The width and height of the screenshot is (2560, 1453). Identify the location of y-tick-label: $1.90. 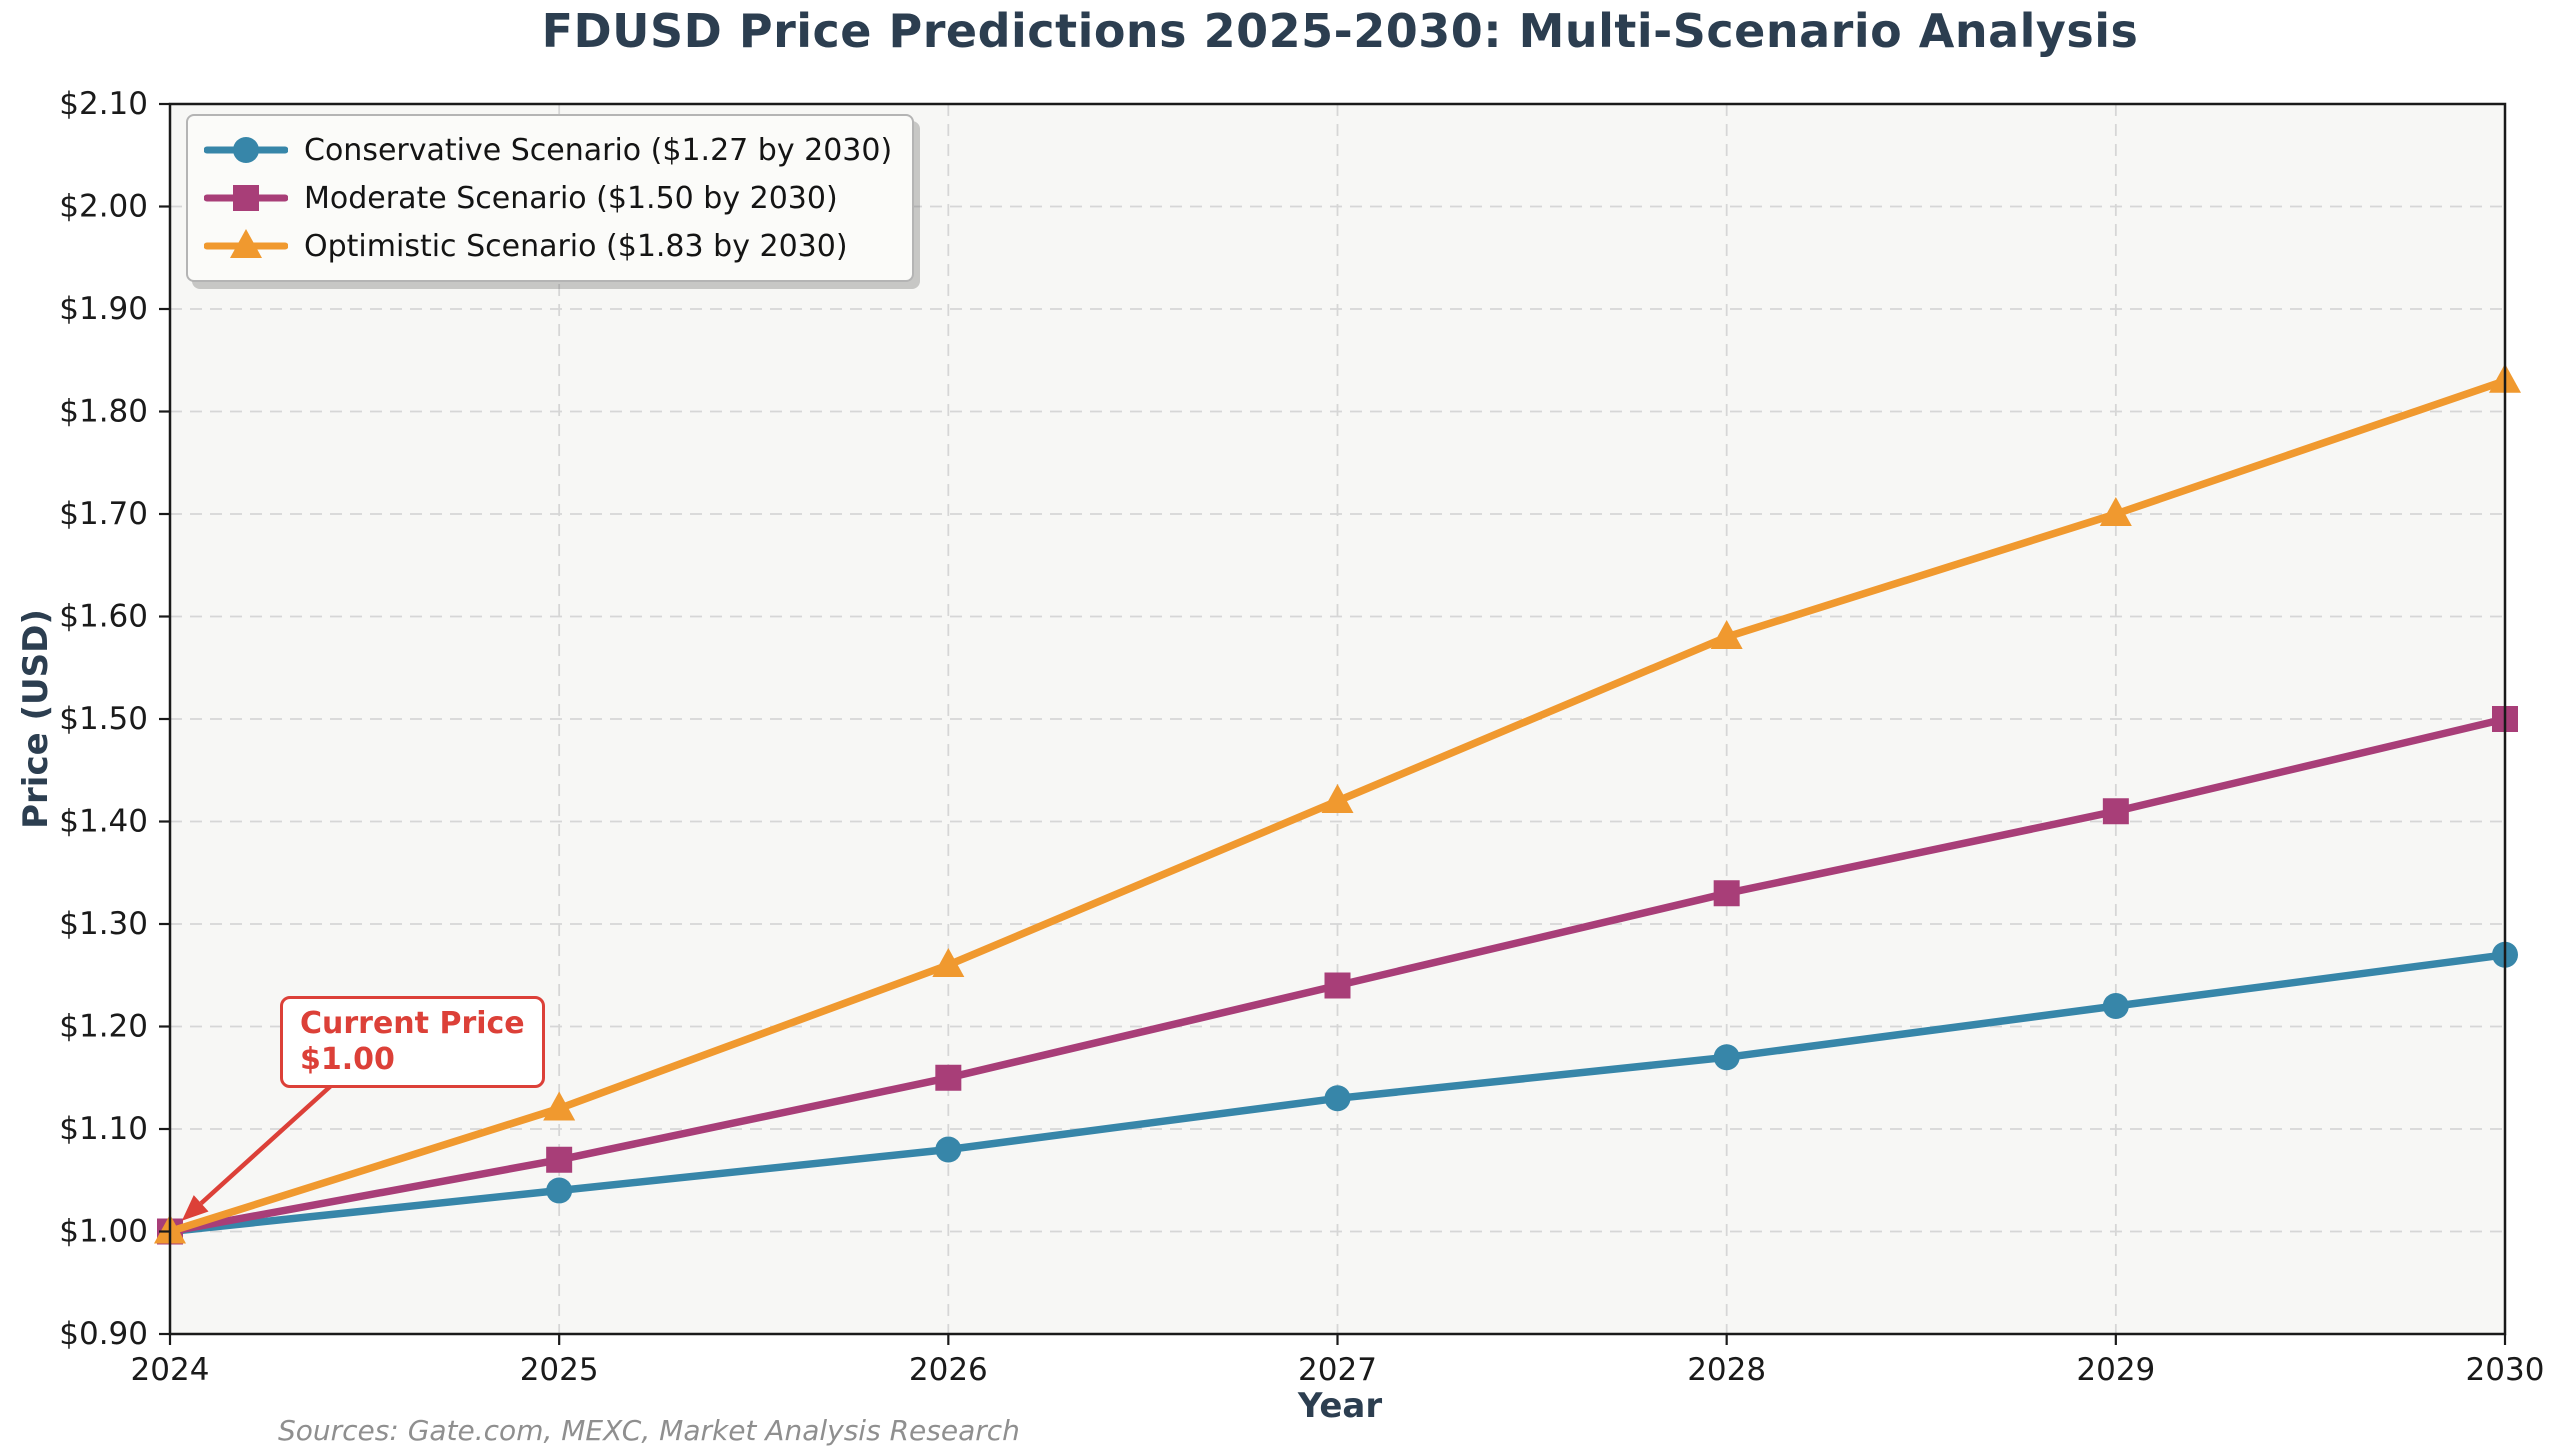
(103, 309).